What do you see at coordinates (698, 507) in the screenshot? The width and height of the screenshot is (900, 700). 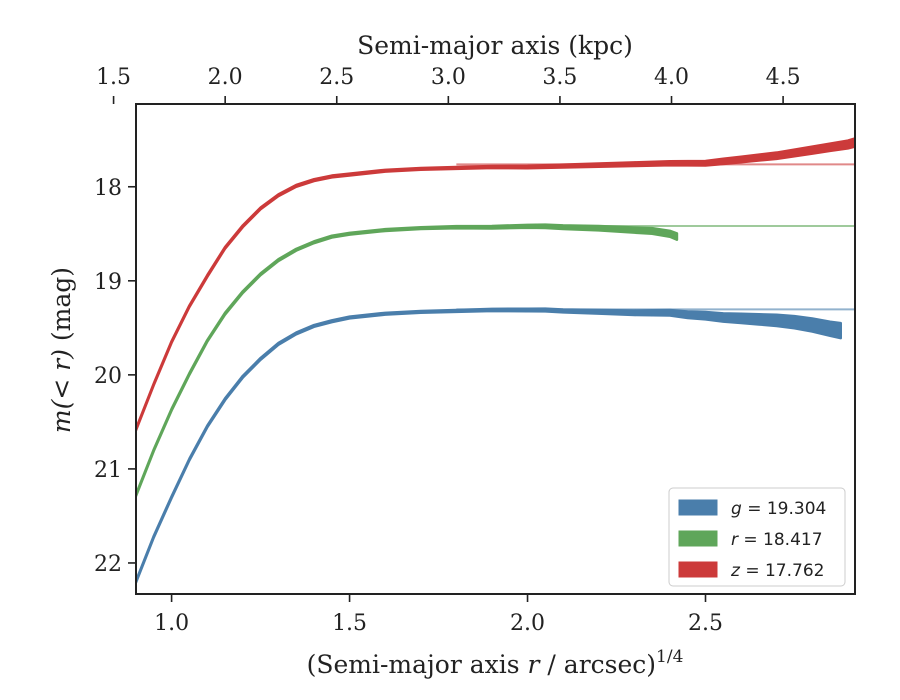 I see `legend-swatch-g` at bounding box center [698, 507].